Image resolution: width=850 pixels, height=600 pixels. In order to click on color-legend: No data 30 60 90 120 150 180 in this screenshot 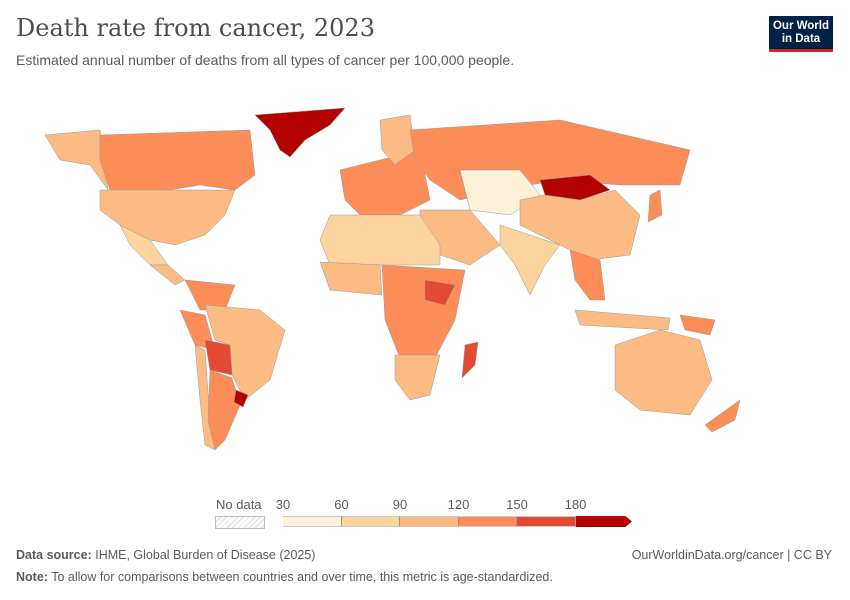, I will do `click(425, 515)`.